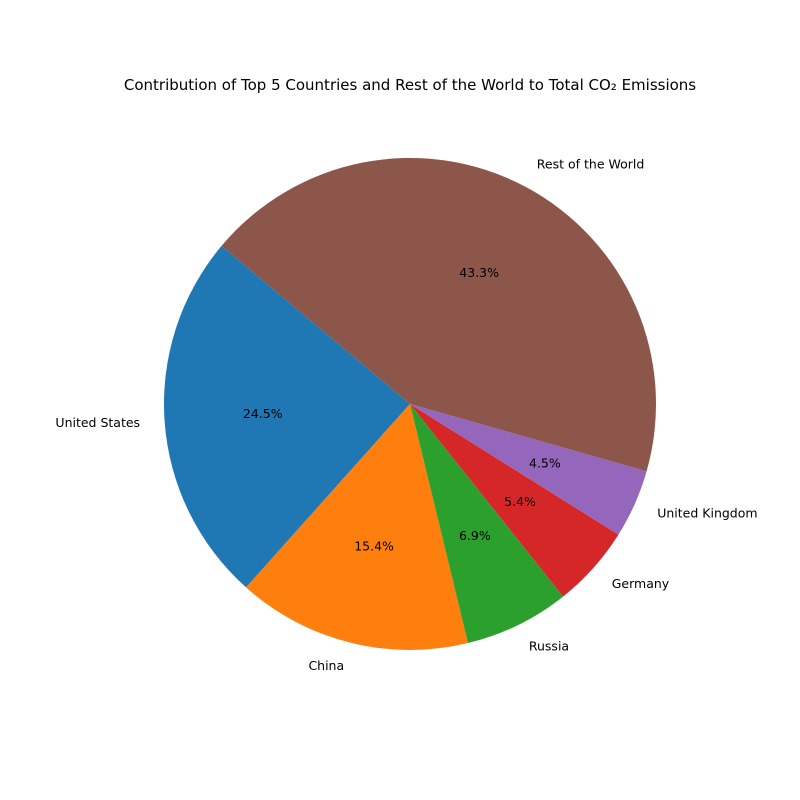  I want to click on pct-label-china: 15.4%, so click(374, 546).